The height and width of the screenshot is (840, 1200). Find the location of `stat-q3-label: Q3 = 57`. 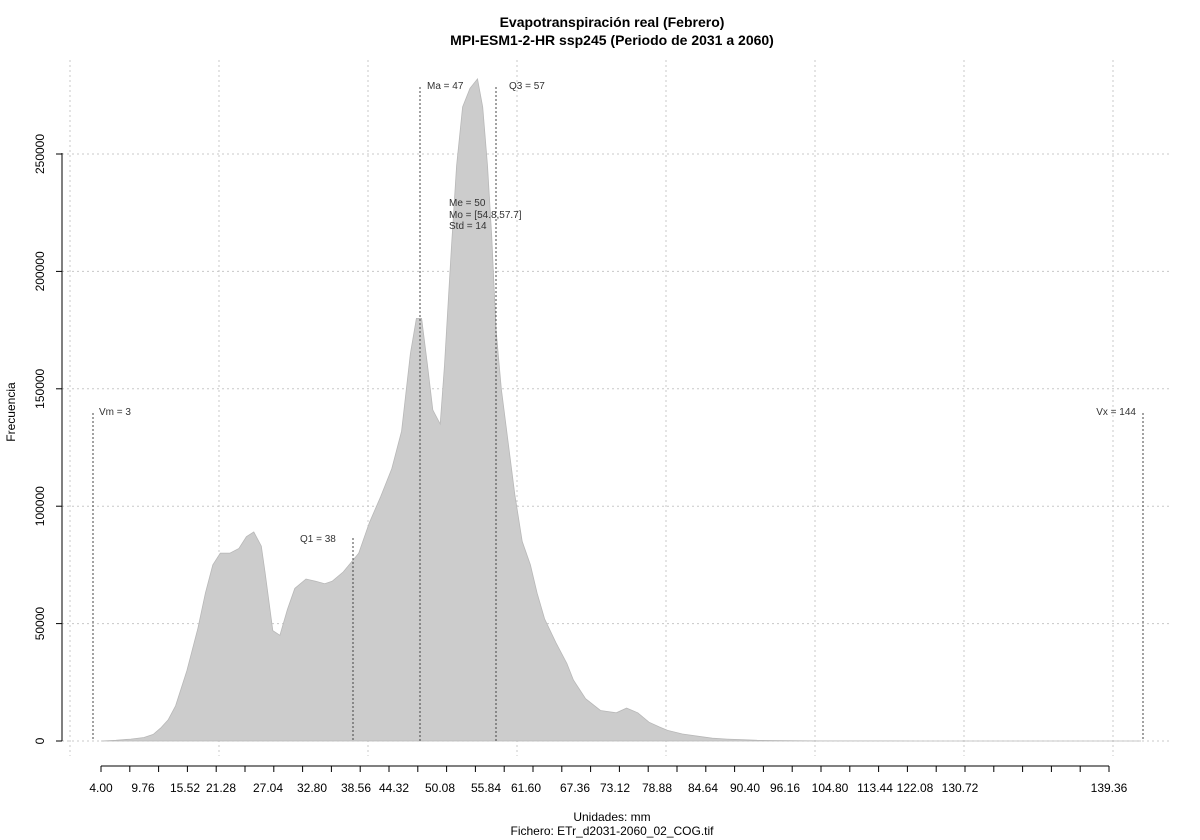

stat-q3-label: Q3 = 57 is located at coordinates (527, 86).